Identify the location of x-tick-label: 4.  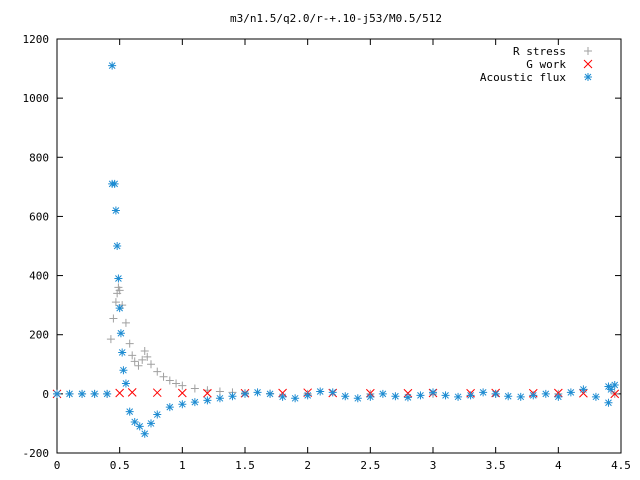
(558, 465).